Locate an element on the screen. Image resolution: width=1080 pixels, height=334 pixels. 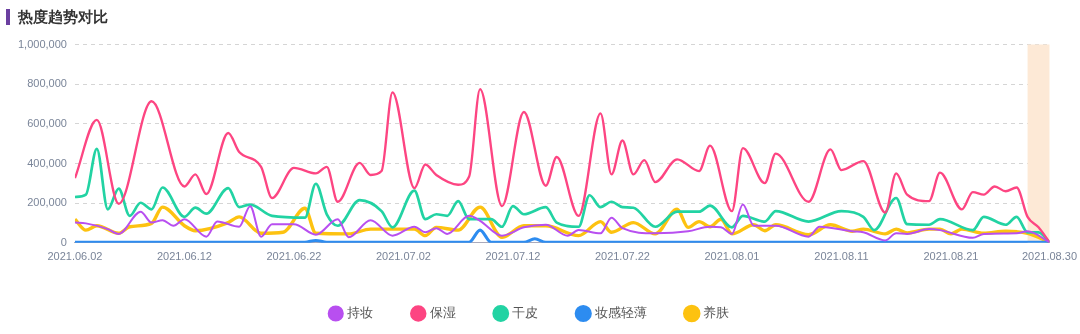
x-tick-label: 2021.07.12 is located at coordinates (513, 256).